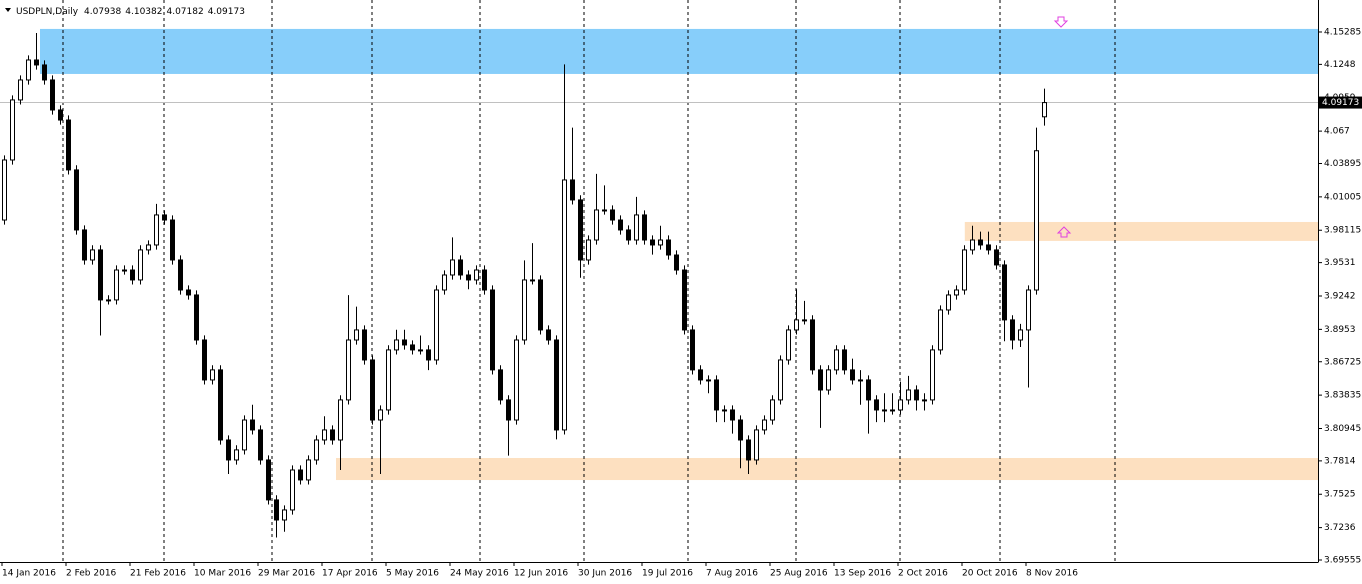  What do you see at coordinates (1342, 561) in the screenshot?
I see `y-tick-label: 3.69555` at bounding box center [1342, 561].